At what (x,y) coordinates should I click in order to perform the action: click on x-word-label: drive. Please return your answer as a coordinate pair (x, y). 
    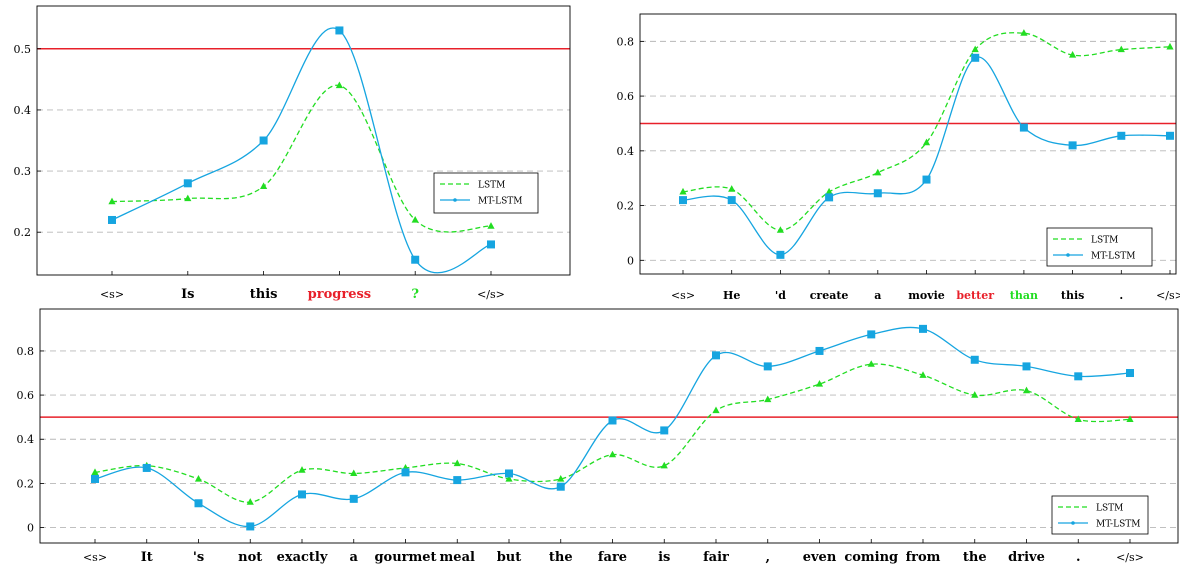
    Looking at the image, I should click on (1026, 557).